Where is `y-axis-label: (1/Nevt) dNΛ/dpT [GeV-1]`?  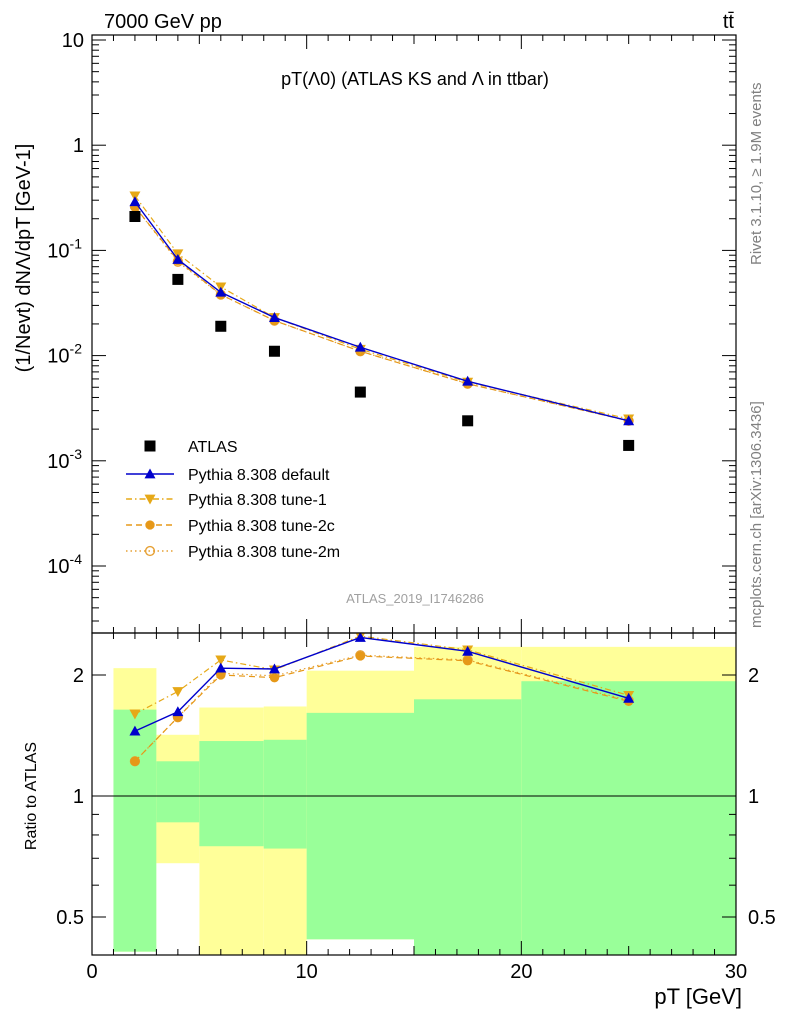 y-axis-label: (1/Nevt) dNΛ/dpT [GeV-1] is located at coordinates (24, 258).